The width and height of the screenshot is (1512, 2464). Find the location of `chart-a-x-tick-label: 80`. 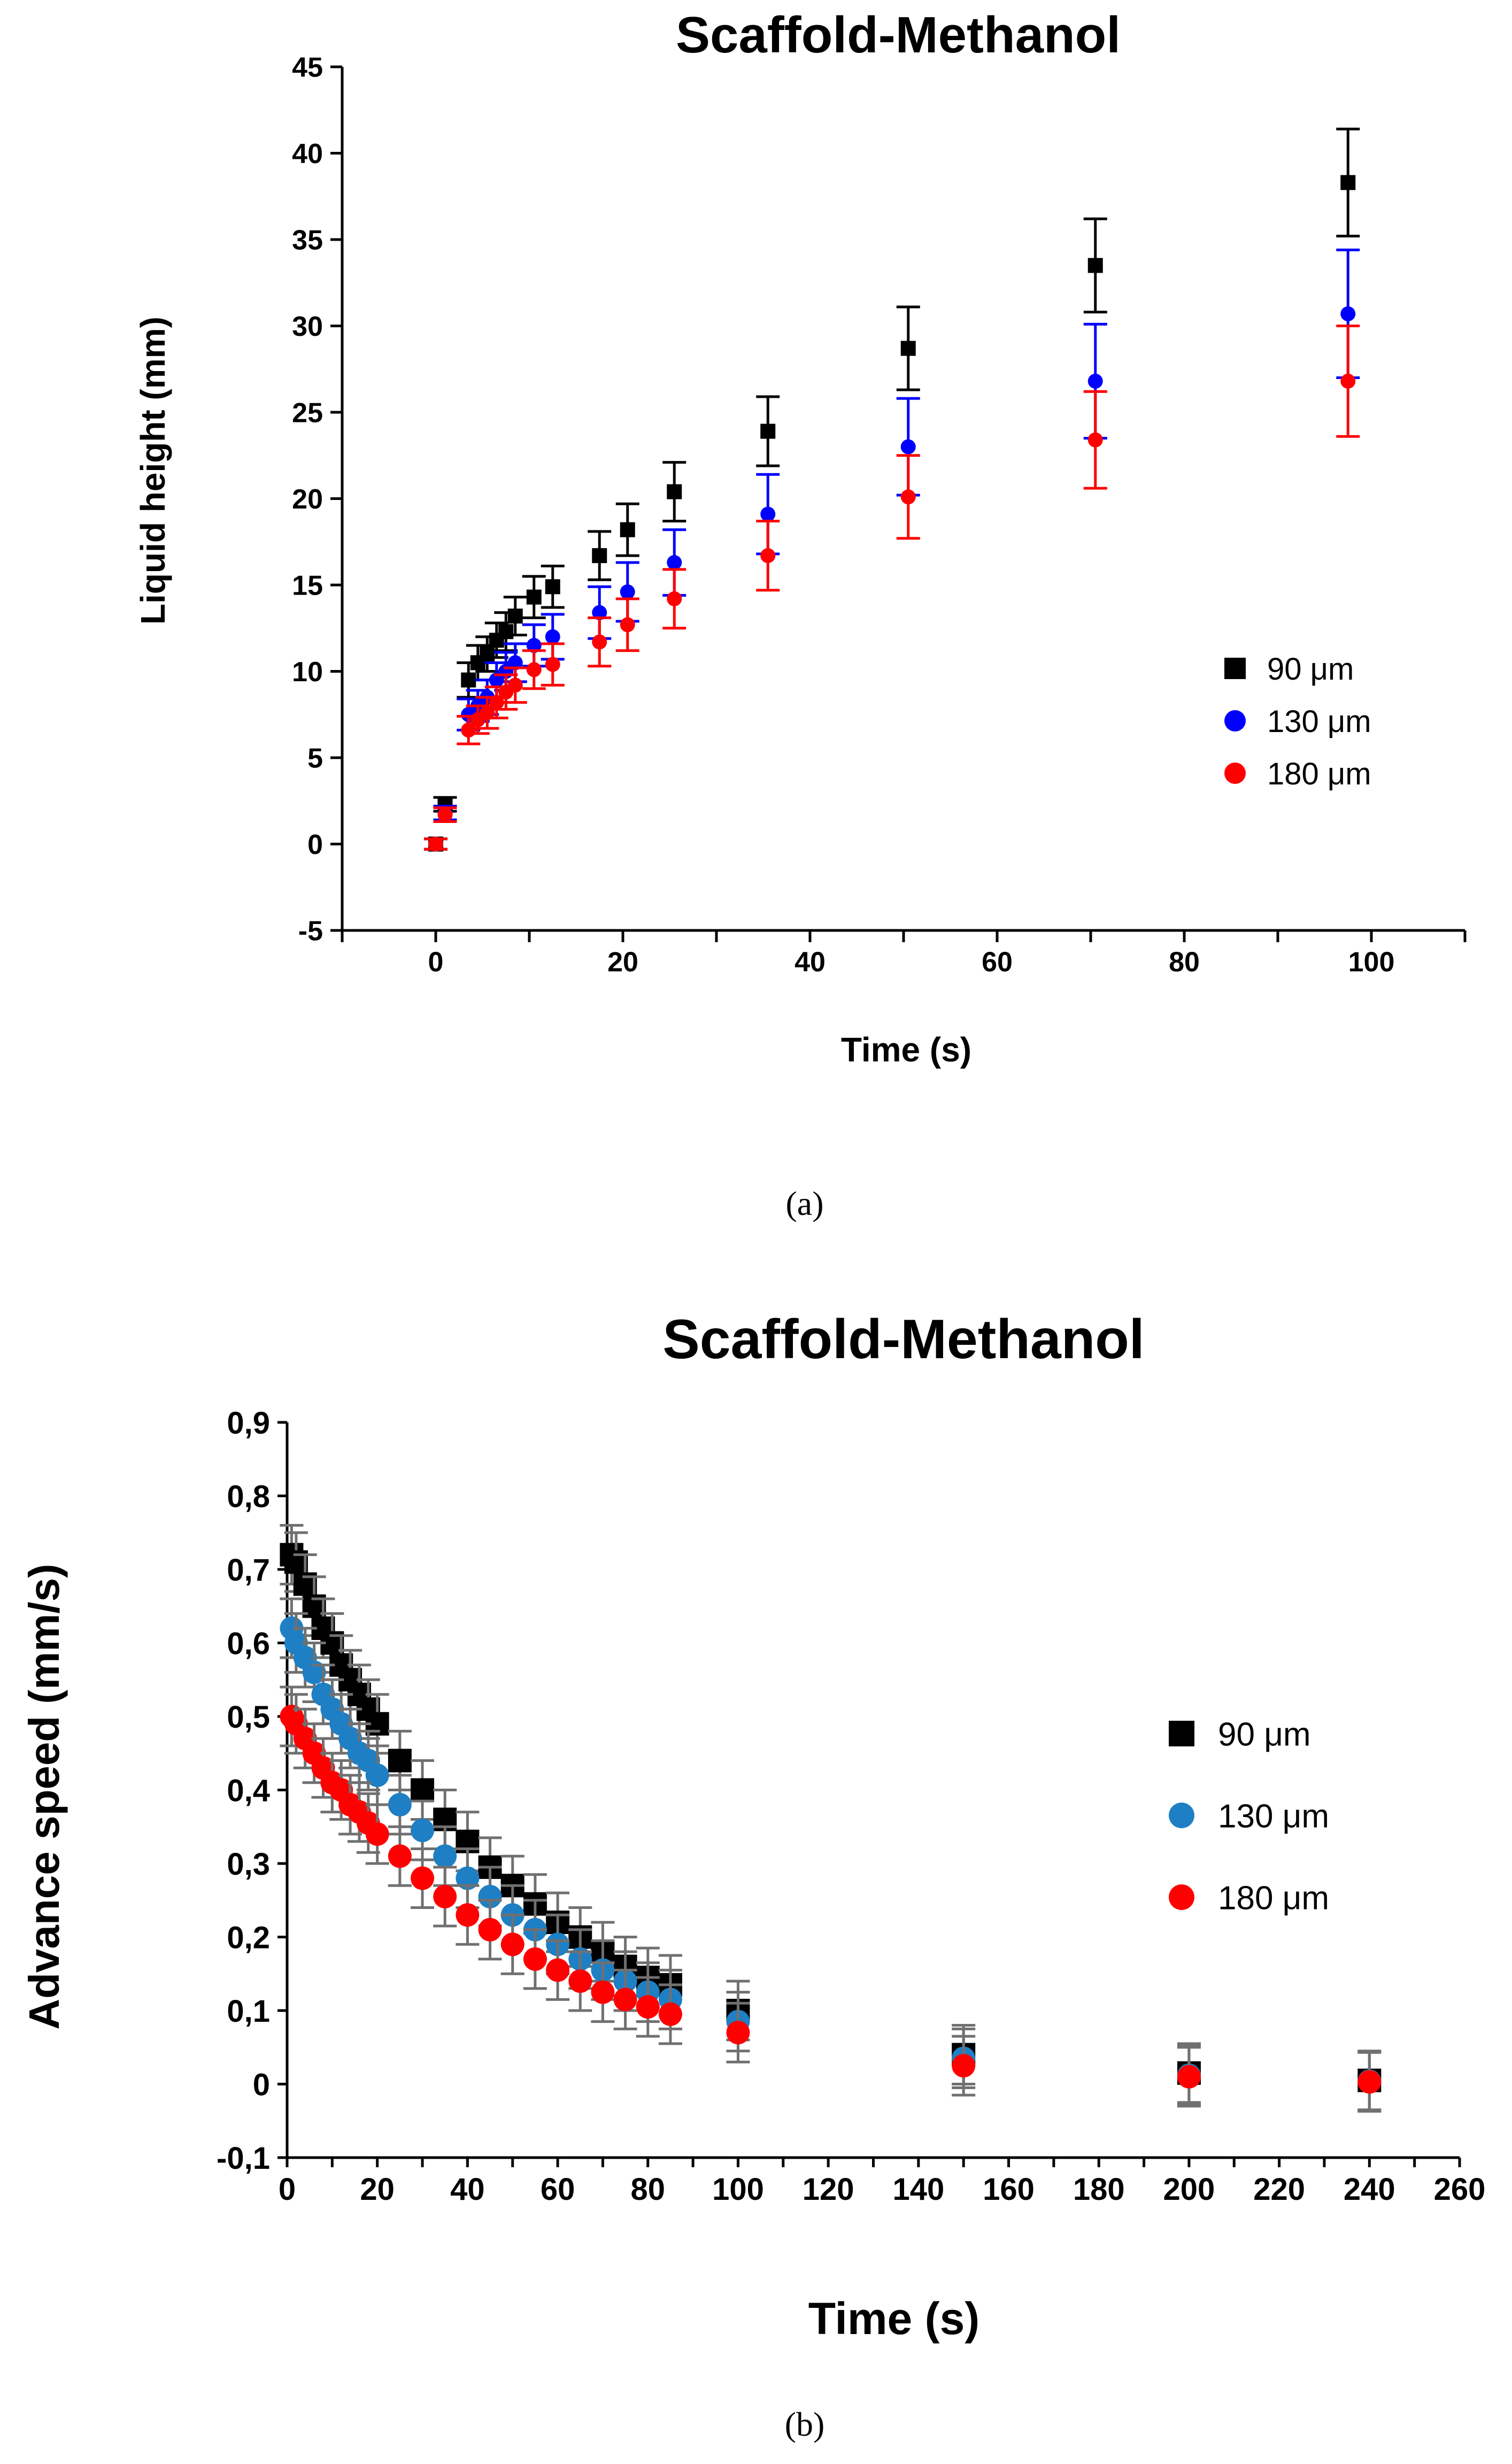

chart-a-x-tick-label: 80 is located at coordinates (1185, 962).